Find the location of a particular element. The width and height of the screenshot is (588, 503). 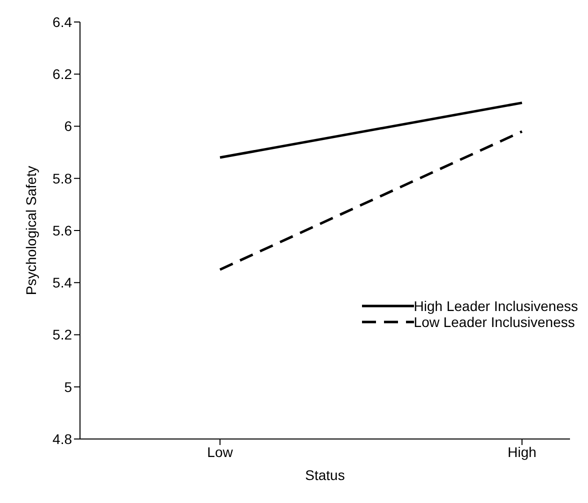

y-tick-label: 5.4 is located at coordinates (62, 282).